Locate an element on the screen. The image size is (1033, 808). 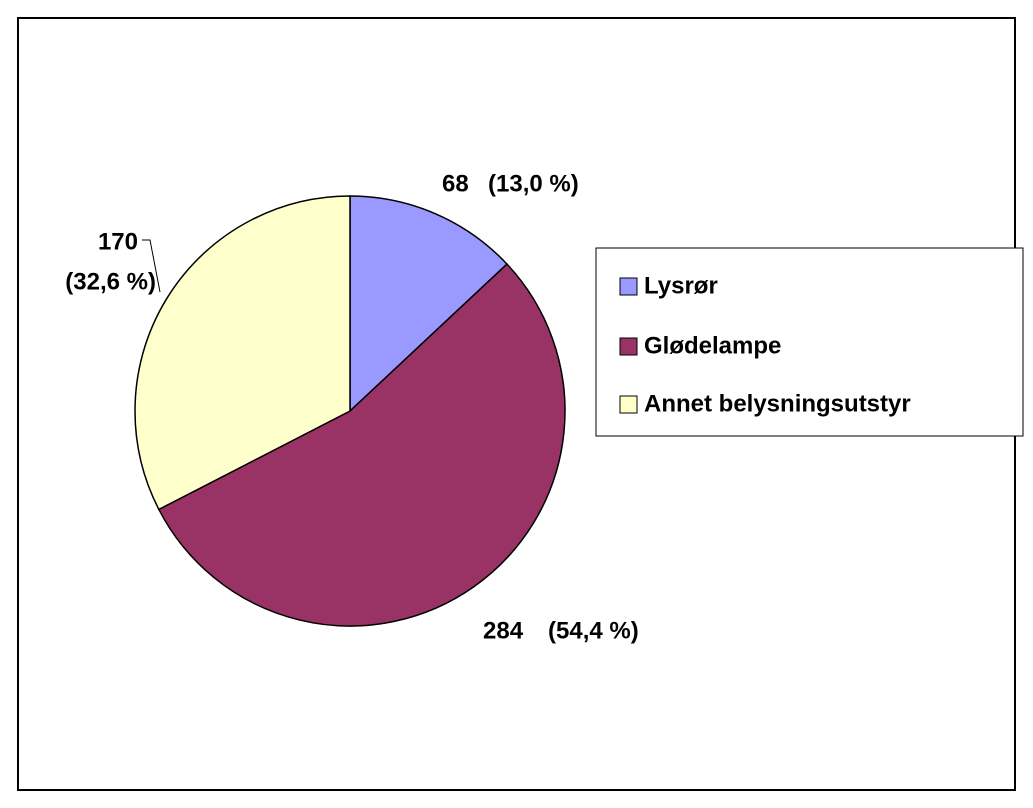
legend-label: Lysrør is located at coordinates (681, 285).